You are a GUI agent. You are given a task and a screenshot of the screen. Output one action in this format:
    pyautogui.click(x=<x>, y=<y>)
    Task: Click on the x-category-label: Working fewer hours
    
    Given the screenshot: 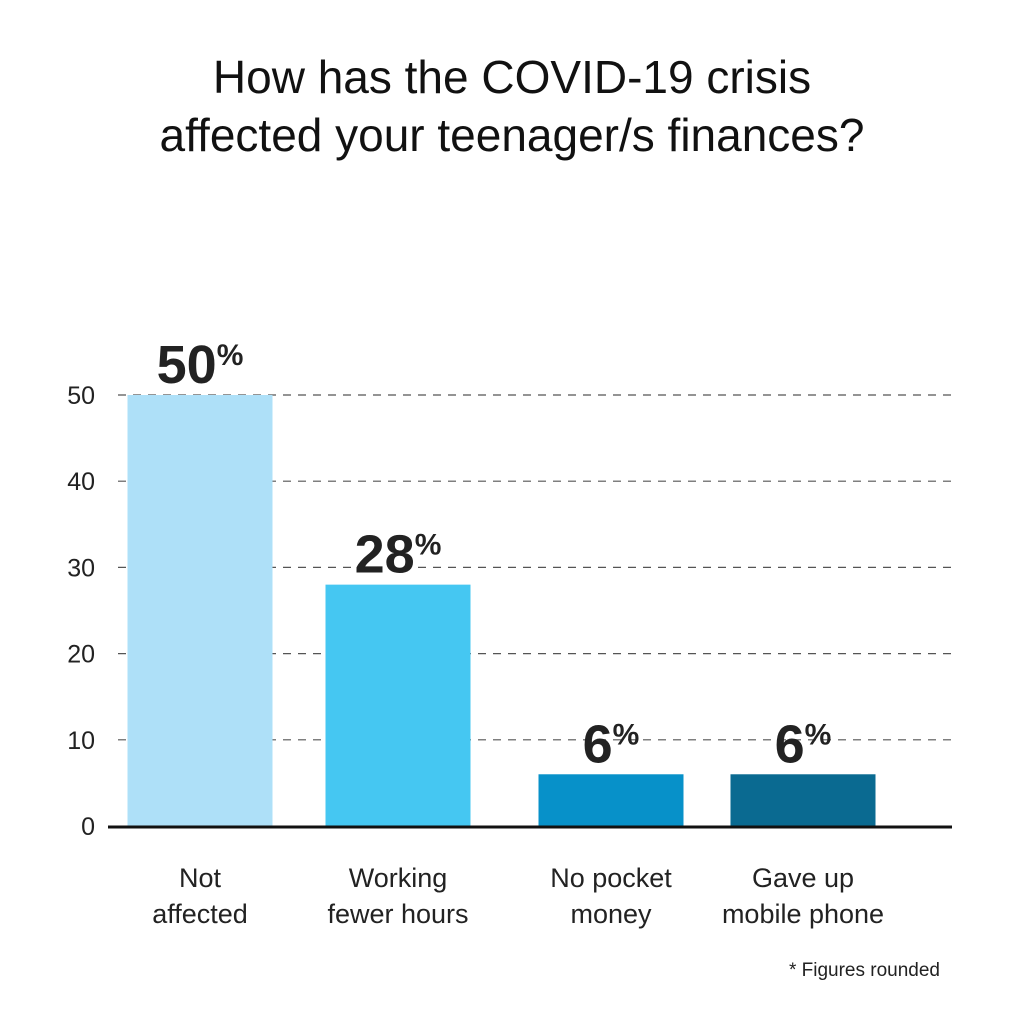 What is the action you would take?
    pyautogui.click(x=397, y=896)
    